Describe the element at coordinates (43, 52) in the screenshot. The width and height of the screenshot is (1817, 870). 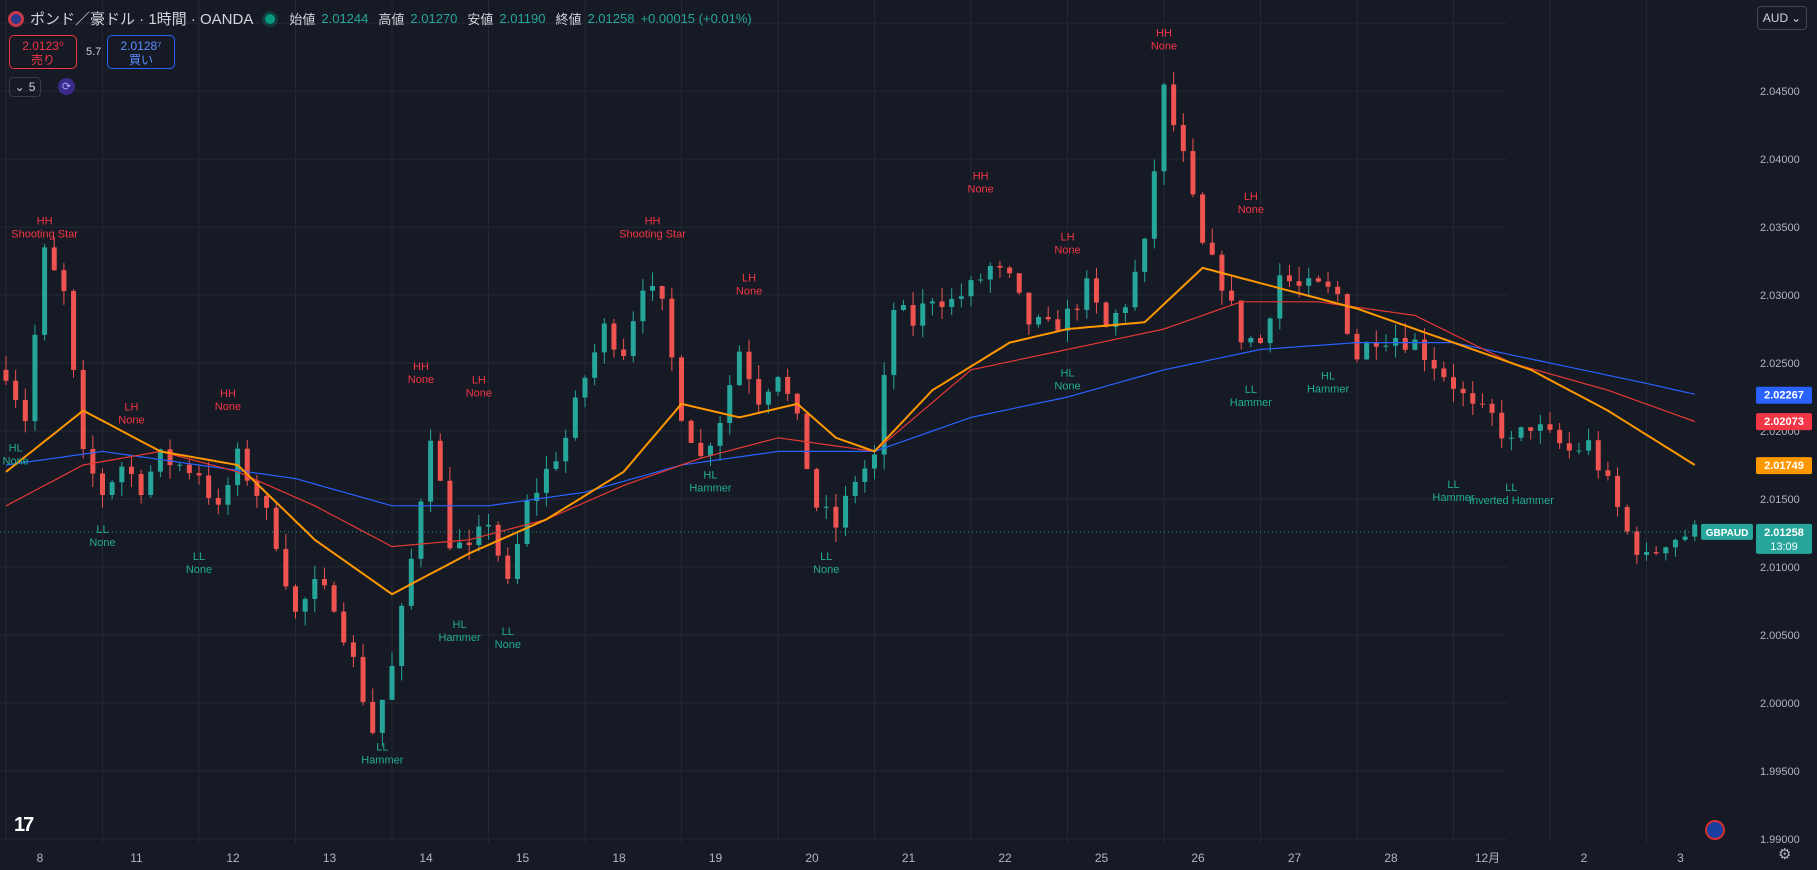
I see `sell-button: 2.0123⁰ 売り` at that location.